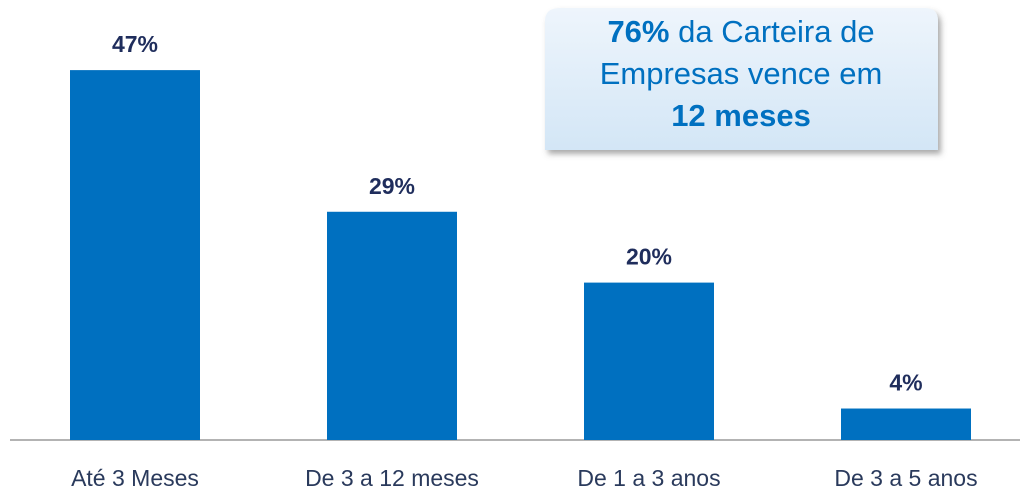 This screenshot has height=500, width=1027. What do you see at coordinates (776, 31) in the screenshot?
I see `annotation-text: da Carteira de` at bounding box center [776, 31].